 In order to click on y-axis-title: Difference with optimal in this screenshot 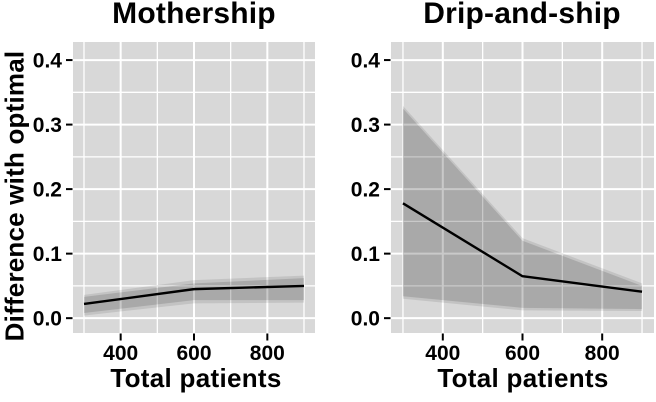, I will do `click(15, 196)`.